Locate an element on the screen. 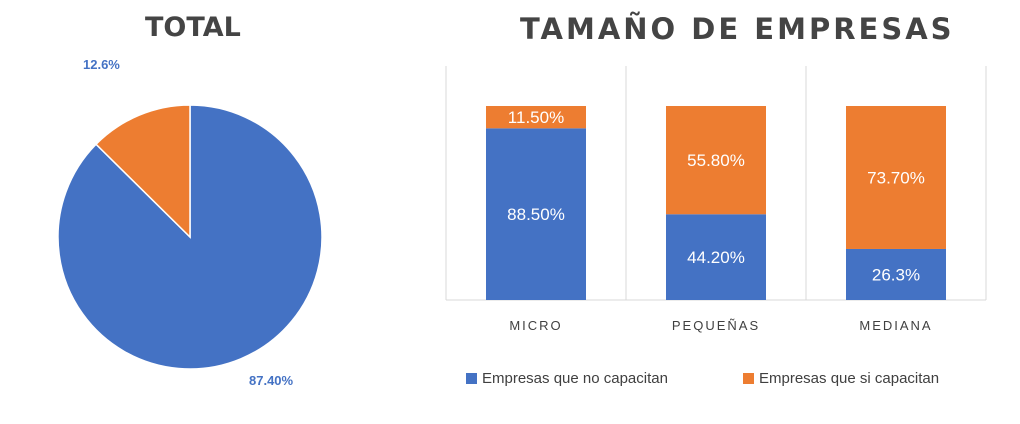 The image size is (1020, 424). pie-chart-title: TOTAL is located at coordinates (193, 27).